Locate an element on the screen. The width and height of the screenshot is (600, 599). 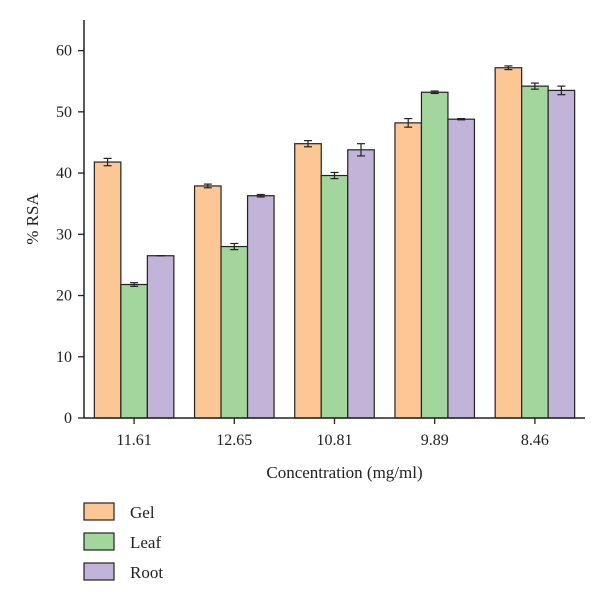
y-tick-label: 40 is located at coordinates (64, 173).